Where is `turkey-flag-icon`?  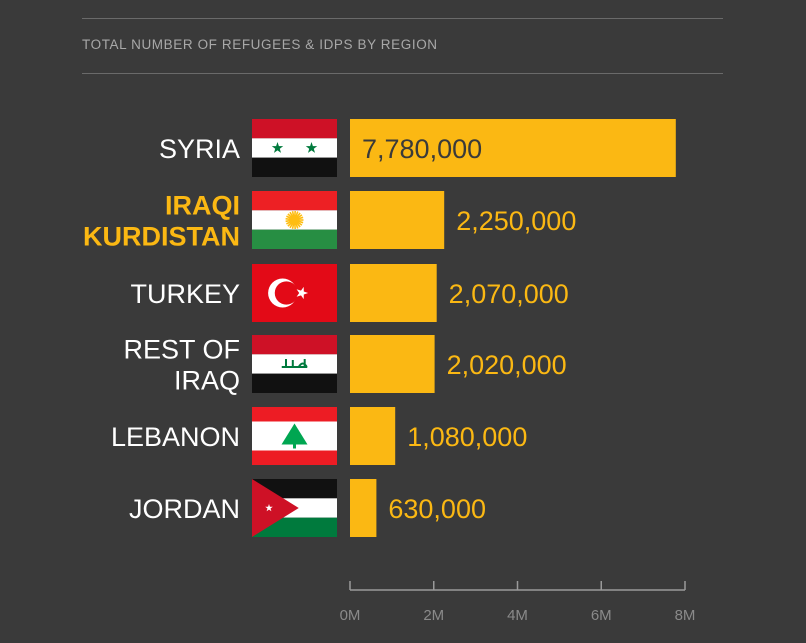 turkey-flag-icon is located at coordinates (294, 293).